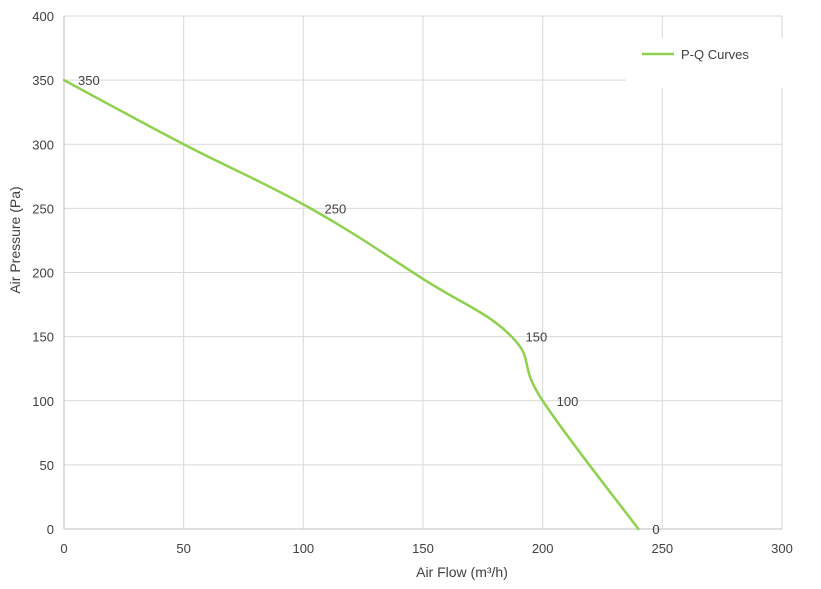  Describe the element at coordinates (63, 548) in the screenshot. I see `x-tick-label: 0` at that location.